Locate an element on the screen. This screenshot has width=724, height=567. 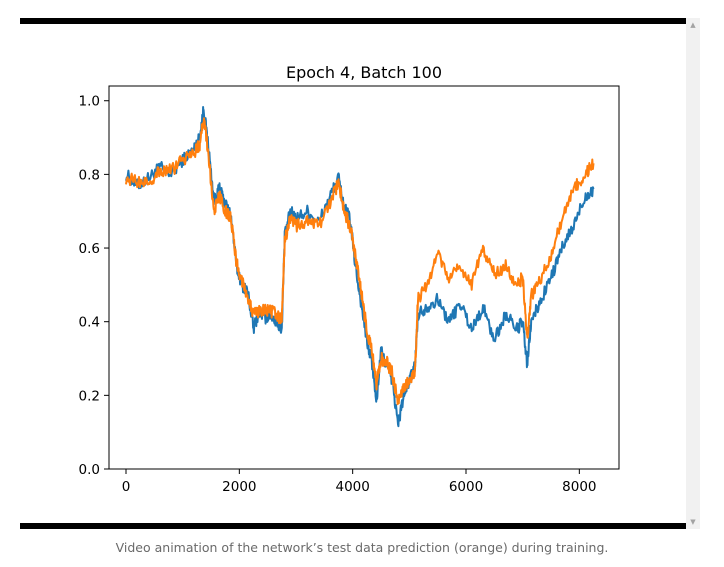
x-tick-label: 6000 is located at coordinates (466, 487).